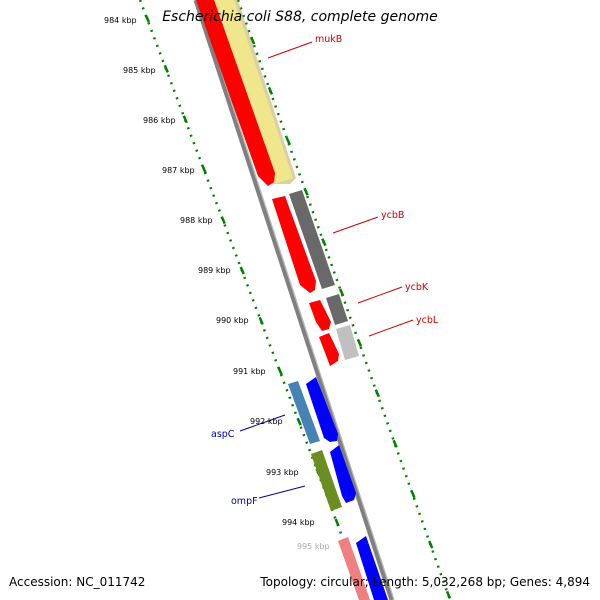  I want to click on kbp-label: 992 kbp, so click(266, 421).